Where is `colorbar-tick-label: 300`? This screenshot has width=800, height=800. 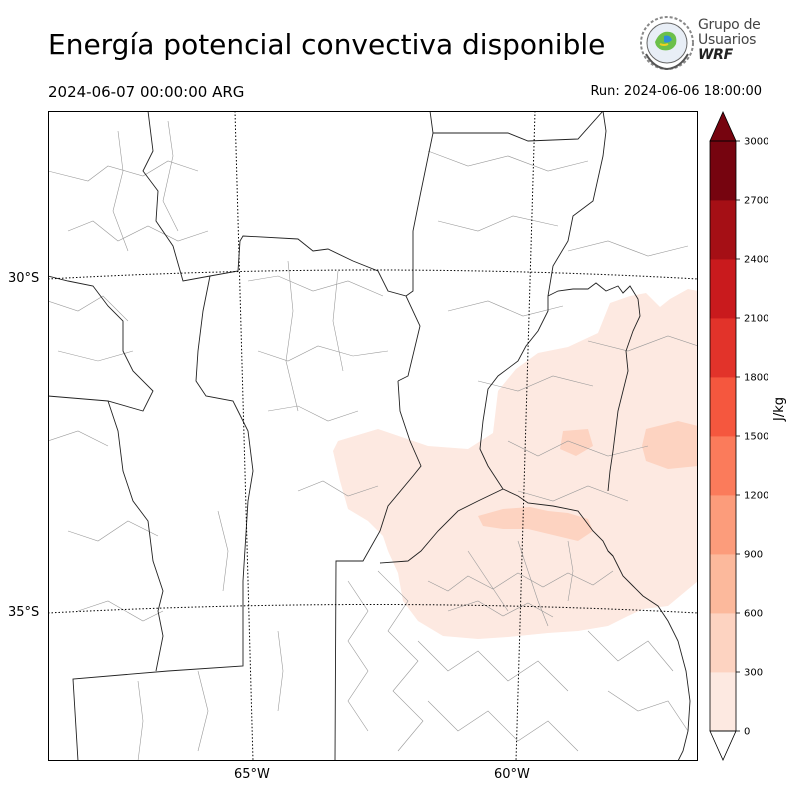
colorbar-tick-label: 300 is located at coordinates (753, 673).